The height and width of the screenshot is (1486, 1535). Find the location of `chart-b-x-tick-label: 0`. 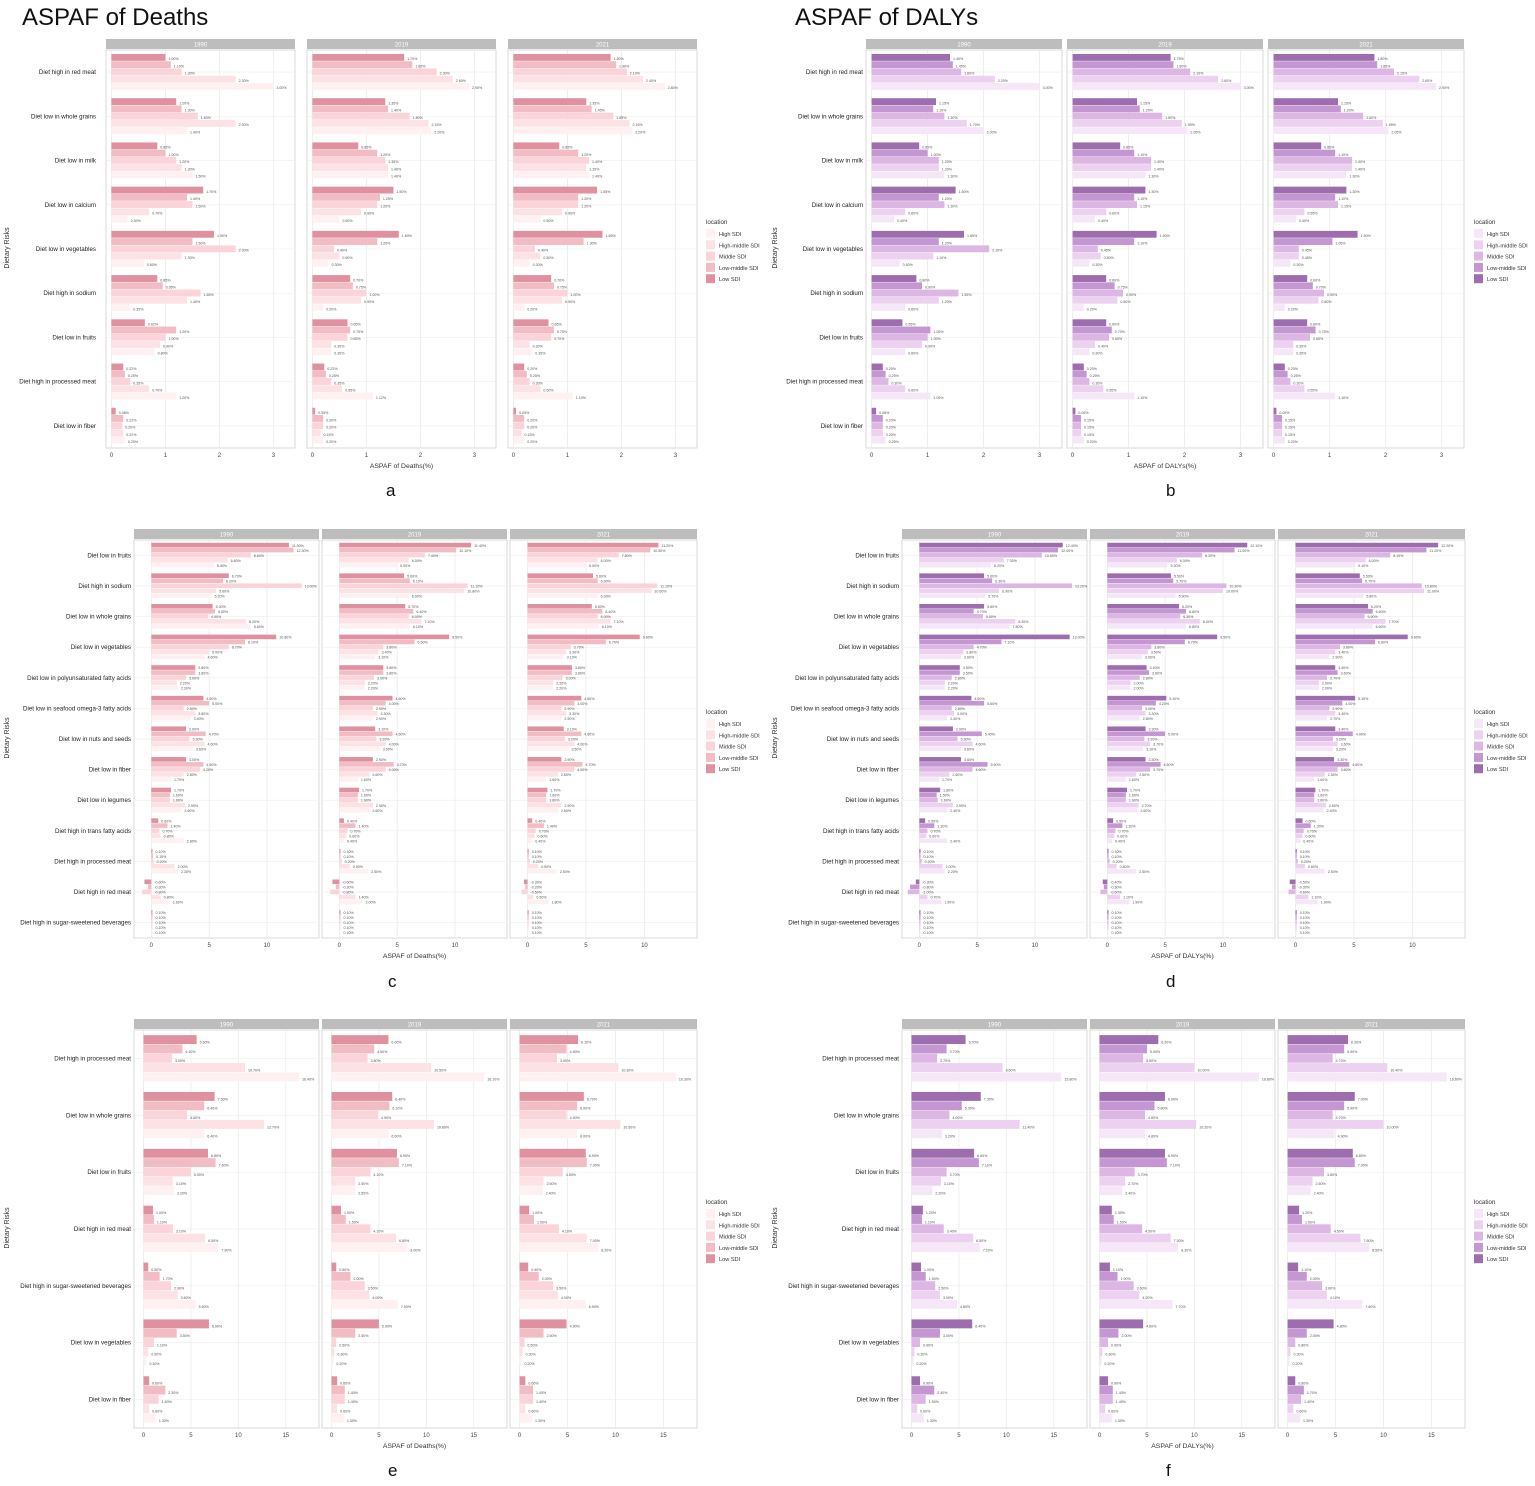

chart-b-x-tick-label: 0 is located at coordinates (872, 456).